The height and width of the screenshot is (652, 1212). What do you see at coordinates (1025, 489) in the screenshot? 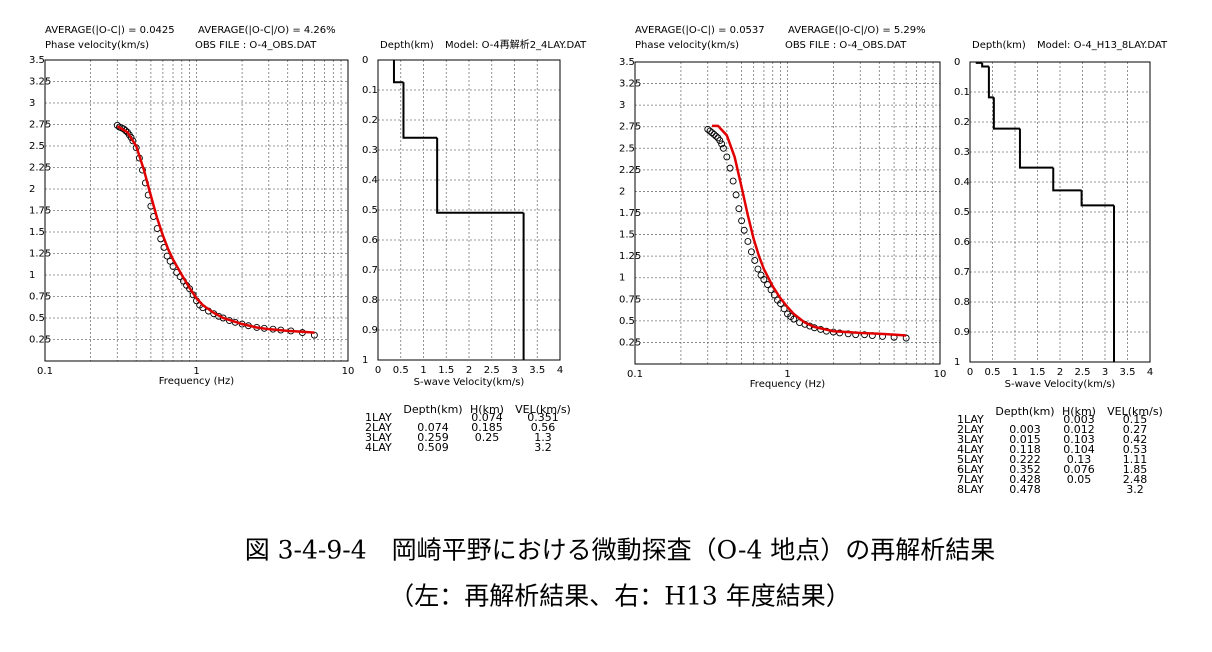
I see `table-cell: 0.478` at bounding box center [1025, 489].